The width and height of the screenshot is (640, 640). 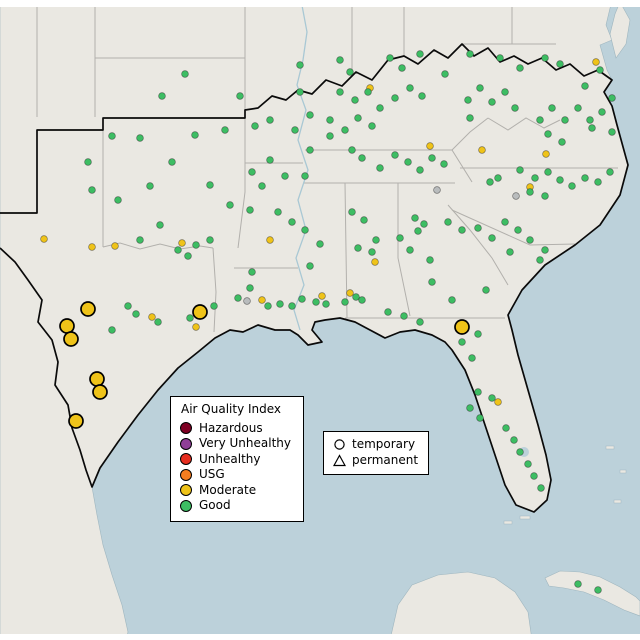 I want to click on legend-label: permanent, so click(x=385, y=459).